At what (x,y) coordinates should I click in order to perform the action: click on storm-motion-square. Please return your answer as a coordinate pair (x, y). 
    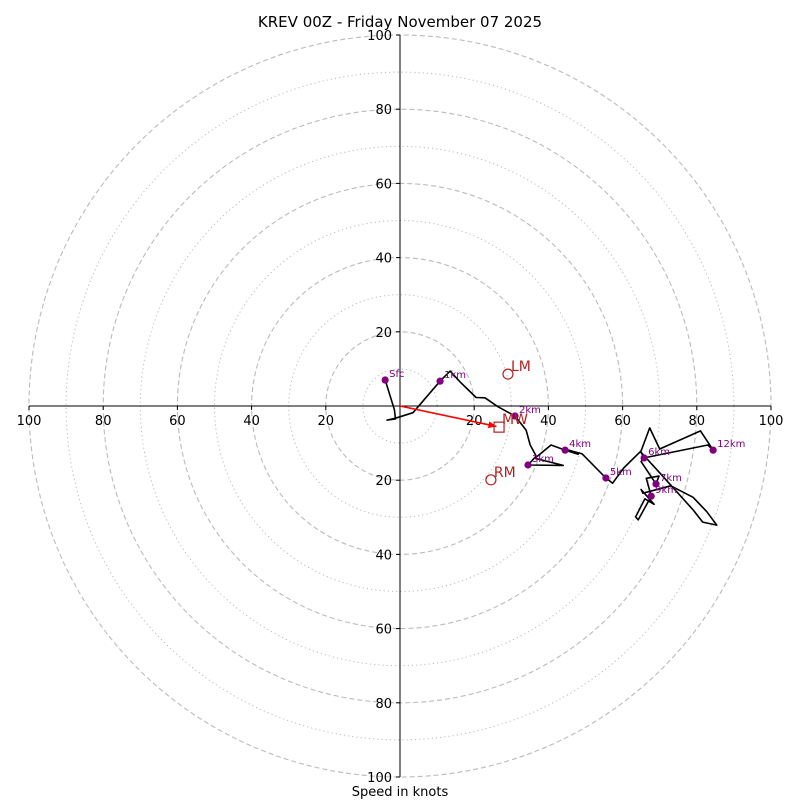
    Looking at the image, I should click on (499, 427).